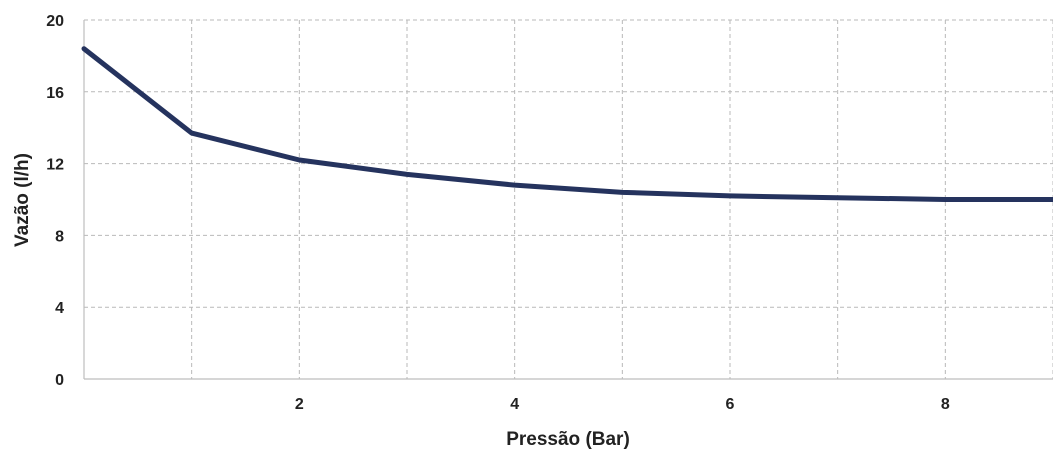  I want to click on y-tick-label-5: 20, so click(55, 21).